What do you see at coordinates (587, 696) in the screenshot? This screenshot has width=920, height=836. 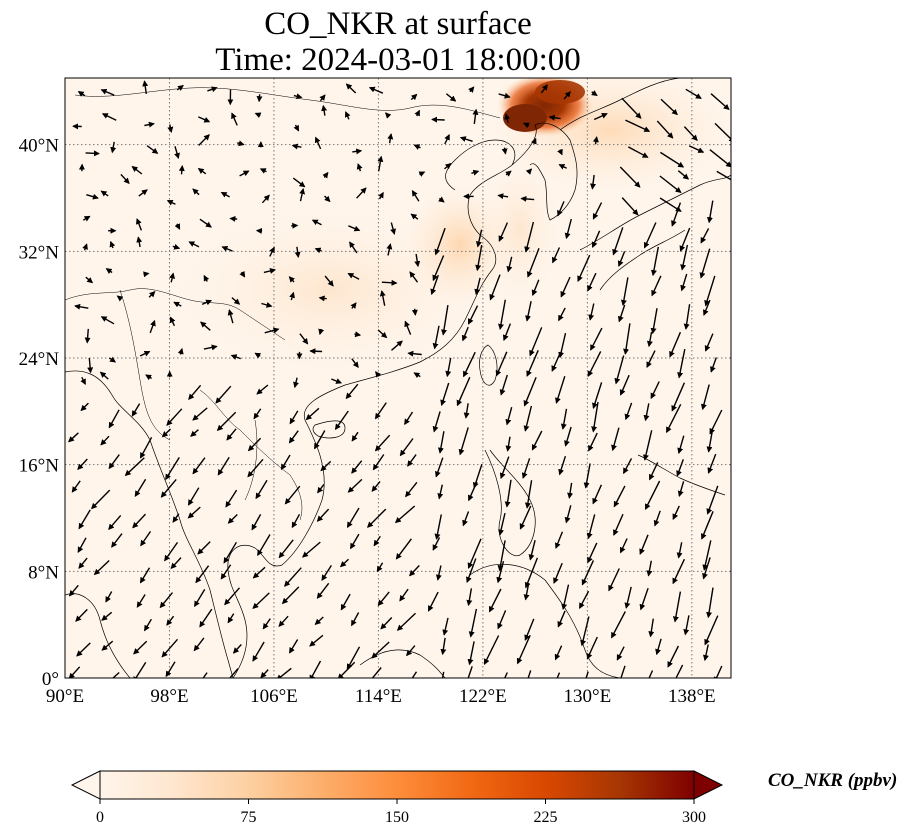 I see `lon-tick-label-5: 130°E` at bounding box center [587, 696].